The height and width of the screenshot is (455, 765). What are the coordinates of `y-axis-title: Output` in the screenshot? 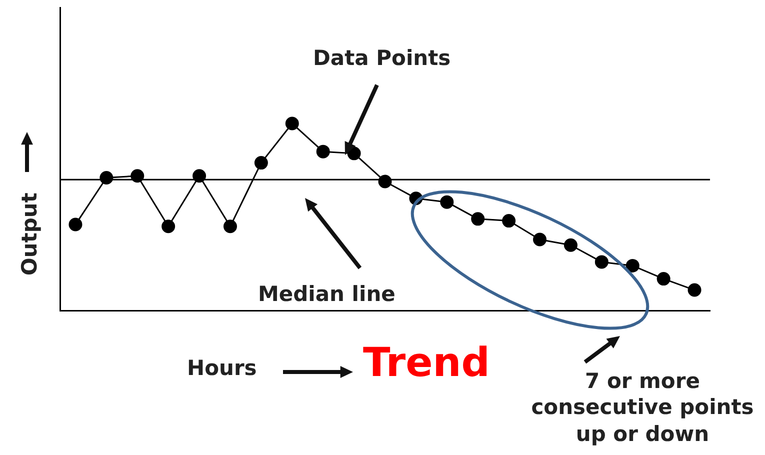 It's located at (29, 234).